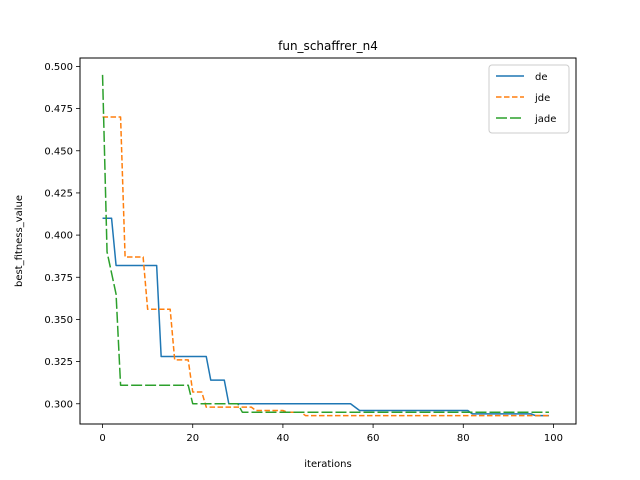 The height and width of the screenshot is (480, 640). Describe the element at coordinates (58, 67) in the screenshot. I see `y-tick-label: 0.500` at that location.